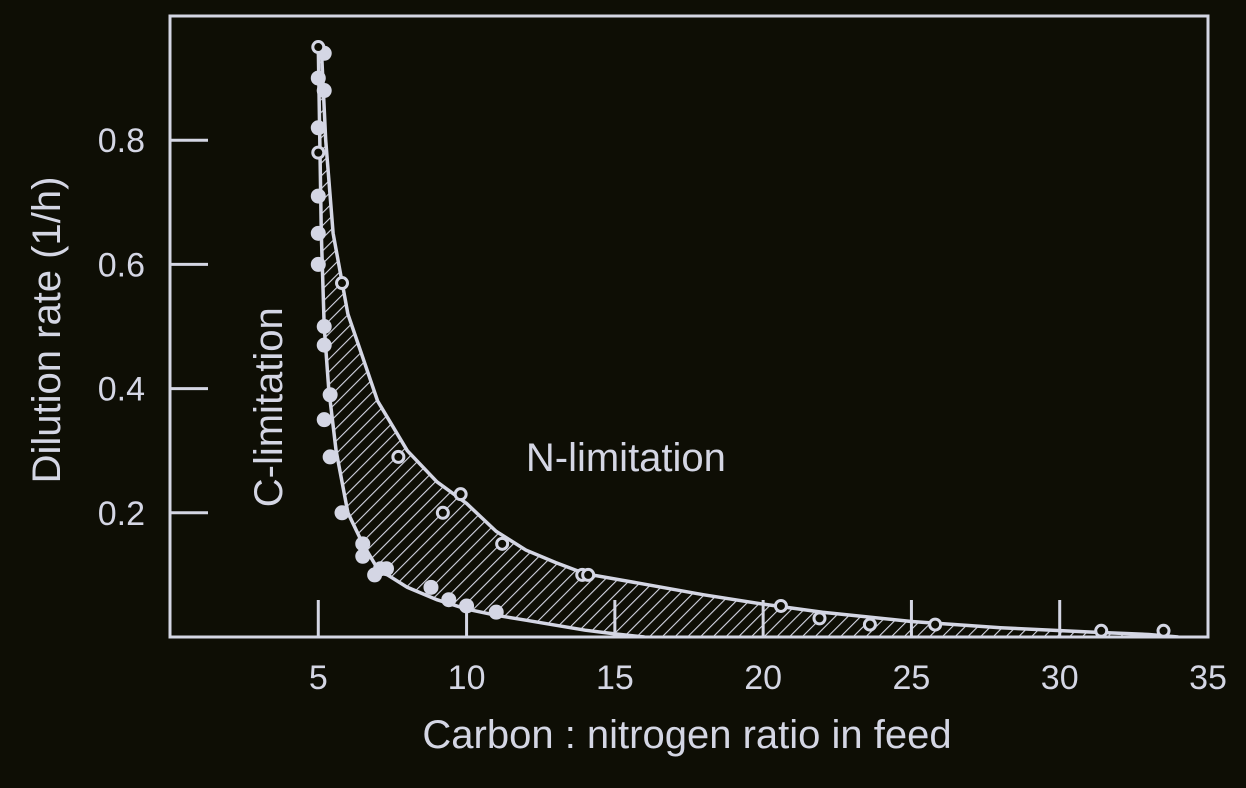  I want to click on x-axis-title: Carbon : nitrogen ratio in feed, so click(686, 735).